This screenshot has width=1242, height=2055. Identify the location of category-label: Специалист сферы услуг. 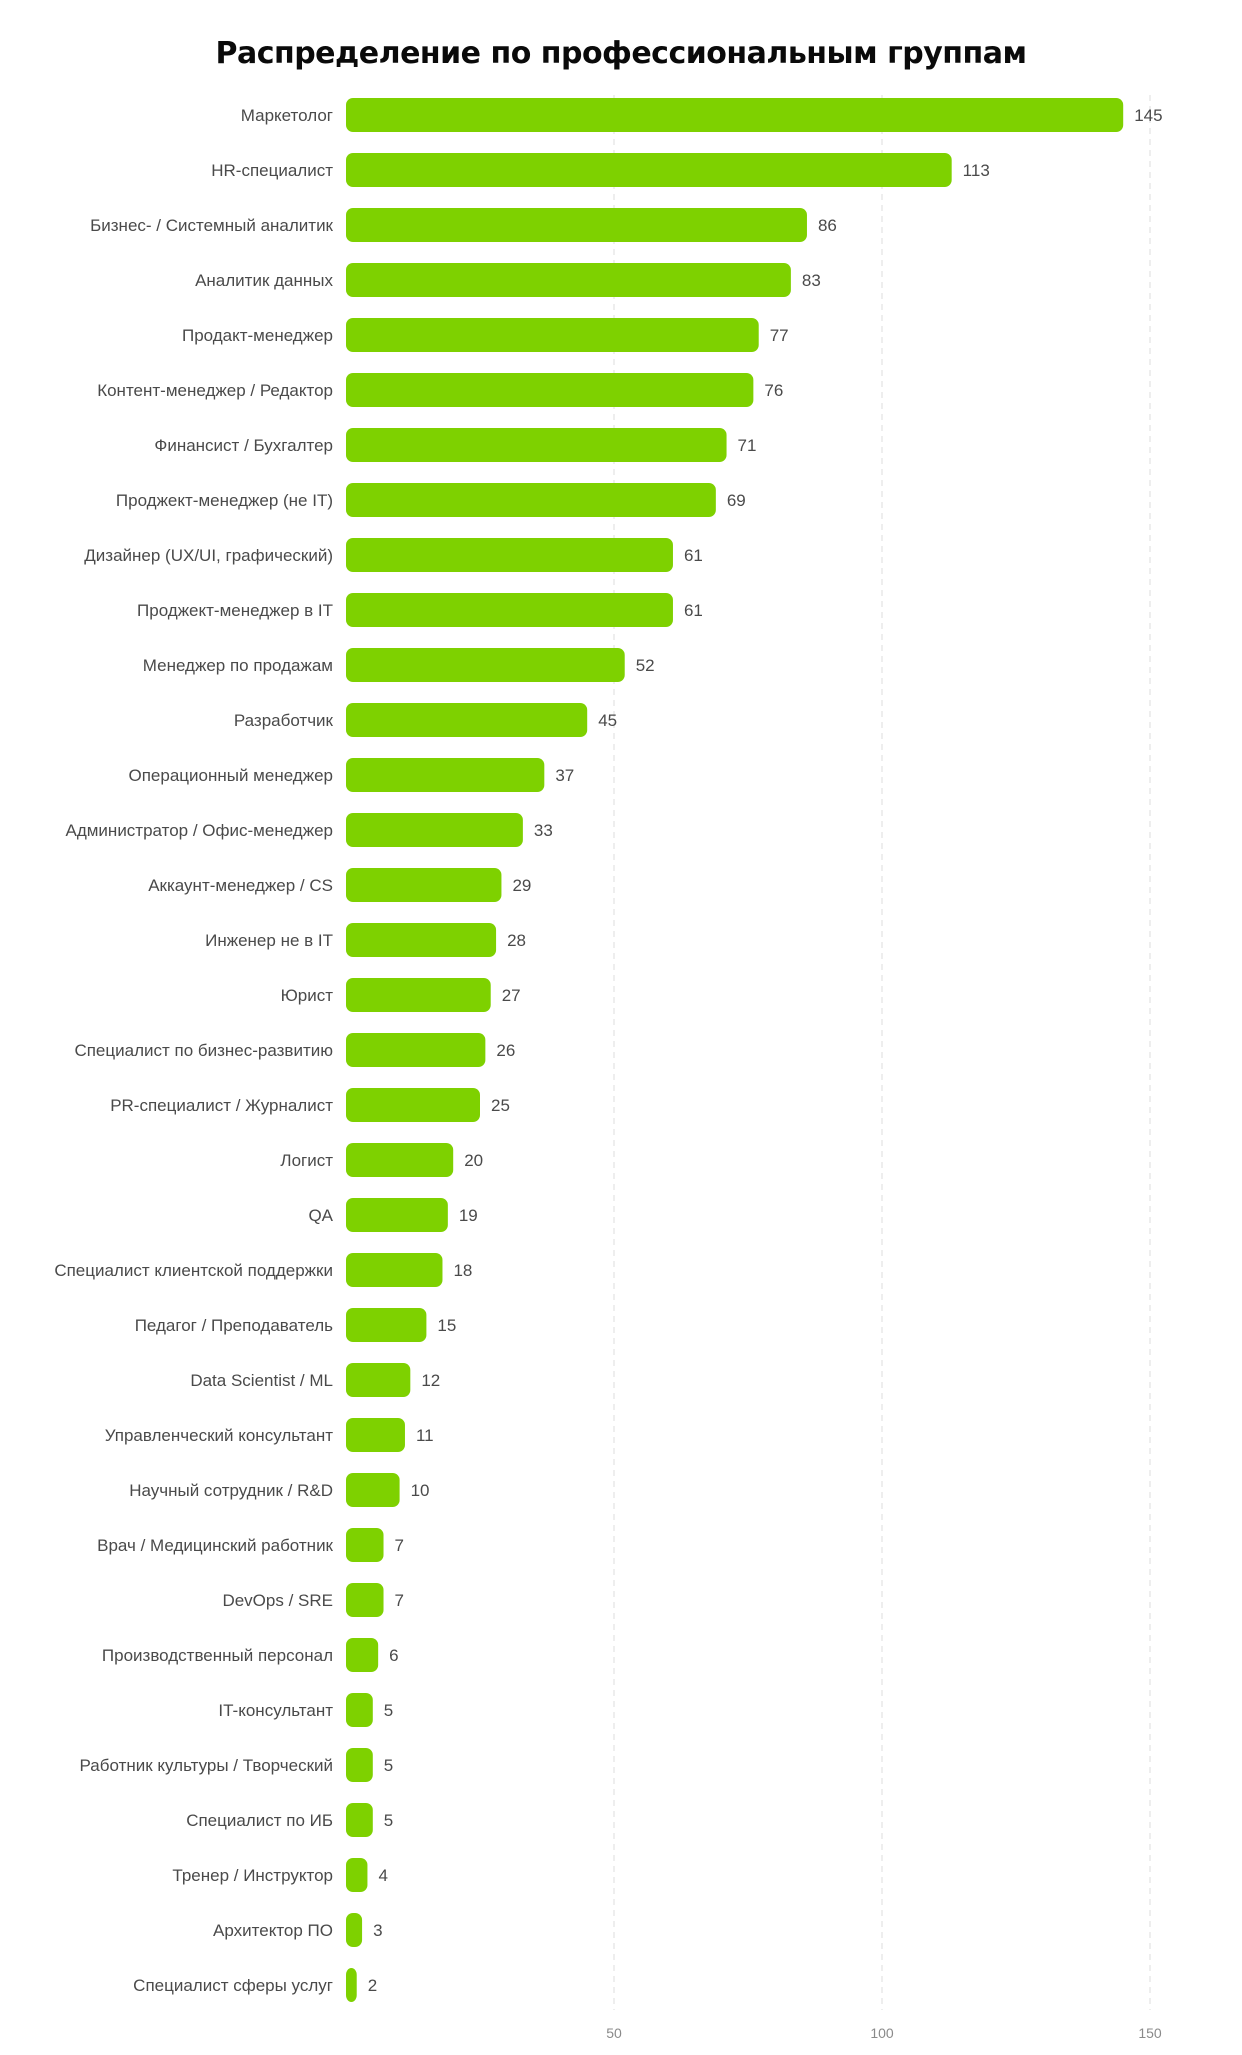
(233, 1985).